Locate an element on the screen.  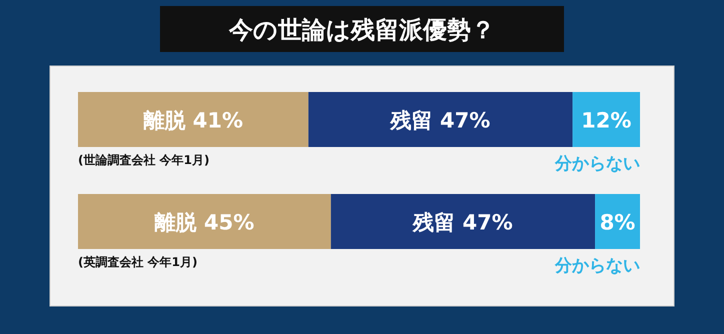
y-tick-label: (英調査会社 今年1月) is located at coordinates (138, 262).